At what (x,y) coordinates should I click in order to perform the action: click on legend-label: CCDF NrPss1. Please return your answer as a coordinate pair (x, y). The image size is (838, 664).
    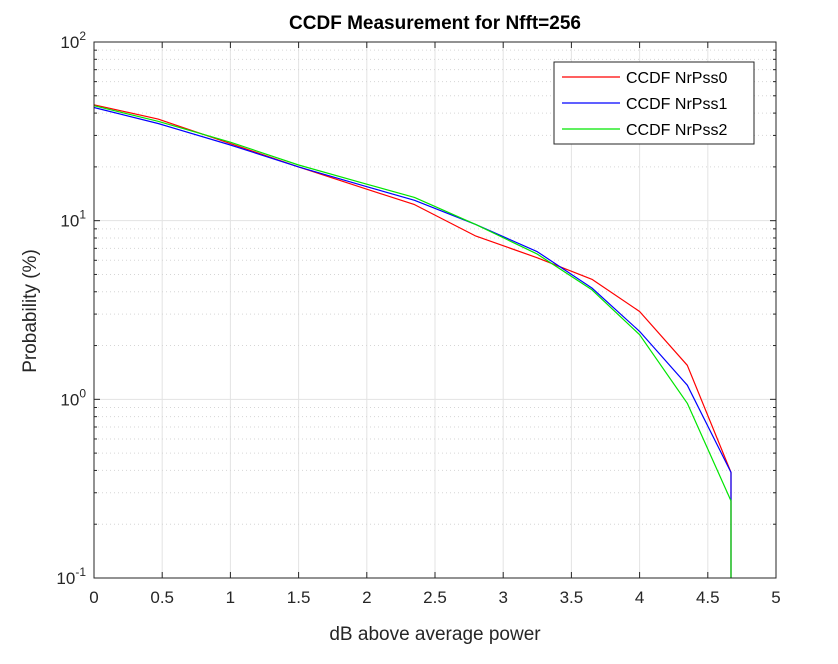
    Looking at the image, I should click on (676, 104).